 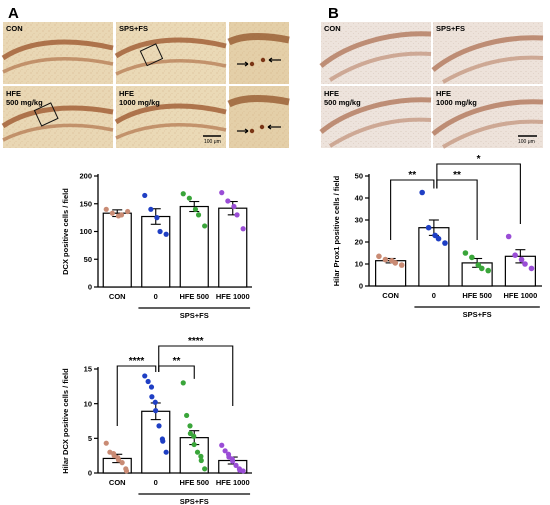 What do you see at coordinates (85, 176) in the screenshot?
I see `y-tick-label: 200` at bounding box center [85, 176].